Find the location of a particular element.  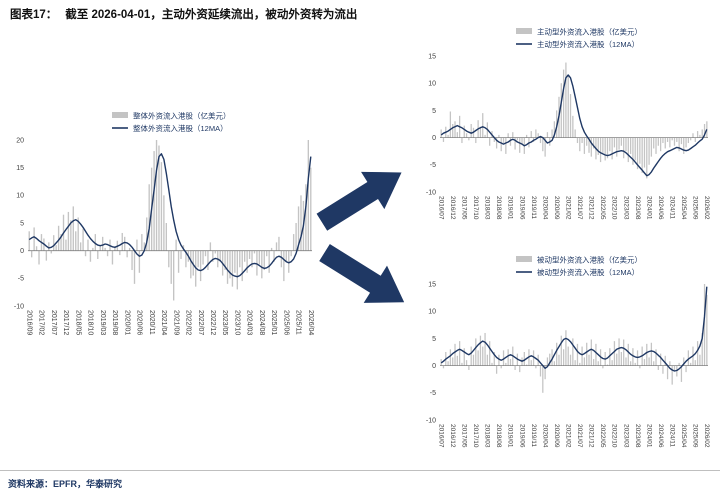

svg-text: 2017/10 is located at coordinates (475, 208).